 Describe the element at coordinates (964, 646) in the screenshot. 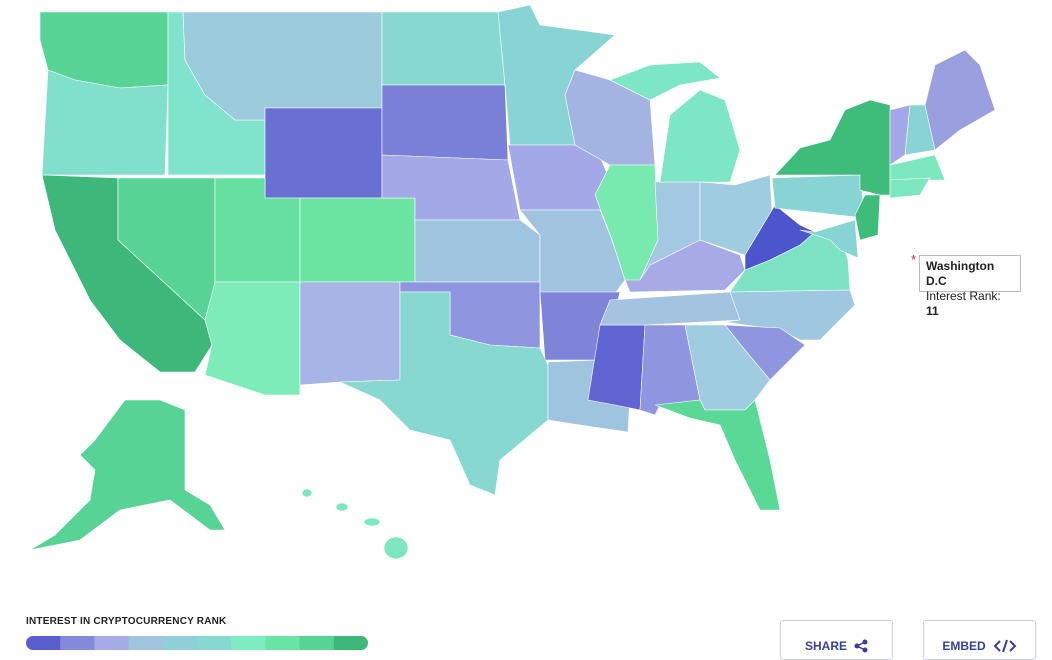

I see `embed-label: EMBED` at that location.